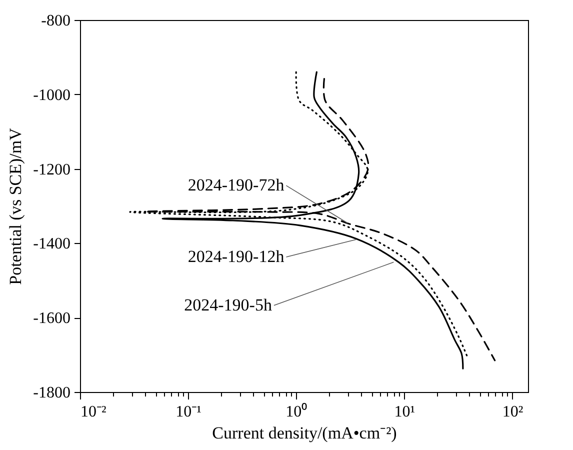 The width and height of the screenshot is (573, 450). I want to click on x-tick-label: 10², so click(513, 412).